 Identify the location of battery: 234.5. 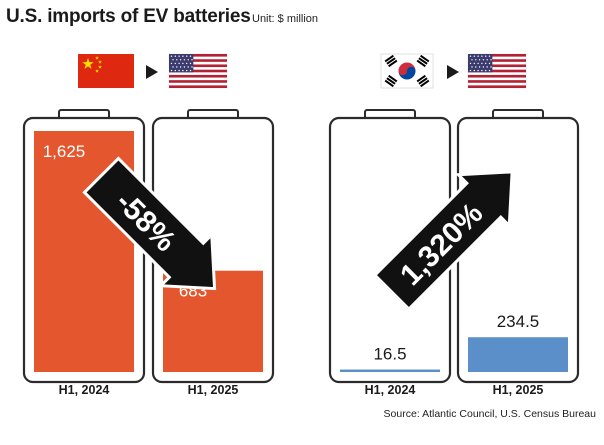
(518, 246).